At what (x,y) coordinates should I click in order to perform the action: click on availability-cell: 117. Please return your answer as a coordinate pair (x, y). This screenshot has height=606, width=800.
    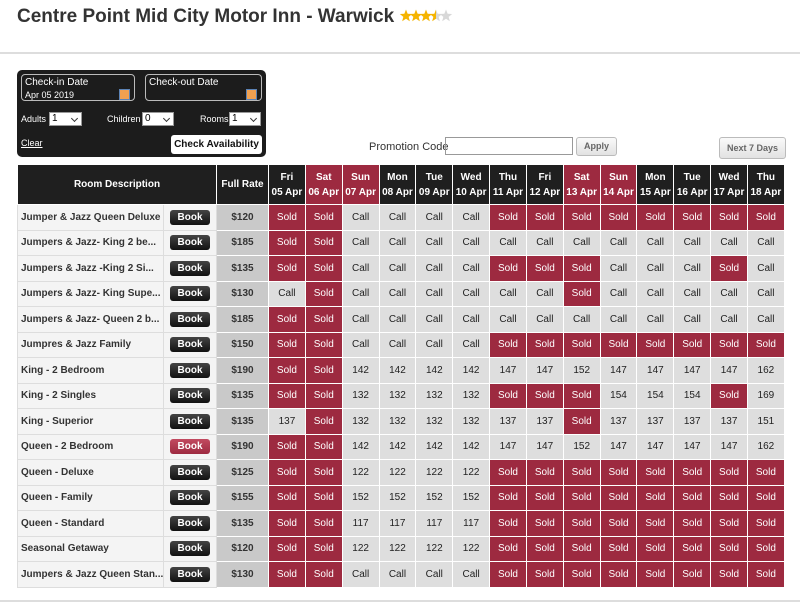
    Looking at the image, I should click on (360, 523).